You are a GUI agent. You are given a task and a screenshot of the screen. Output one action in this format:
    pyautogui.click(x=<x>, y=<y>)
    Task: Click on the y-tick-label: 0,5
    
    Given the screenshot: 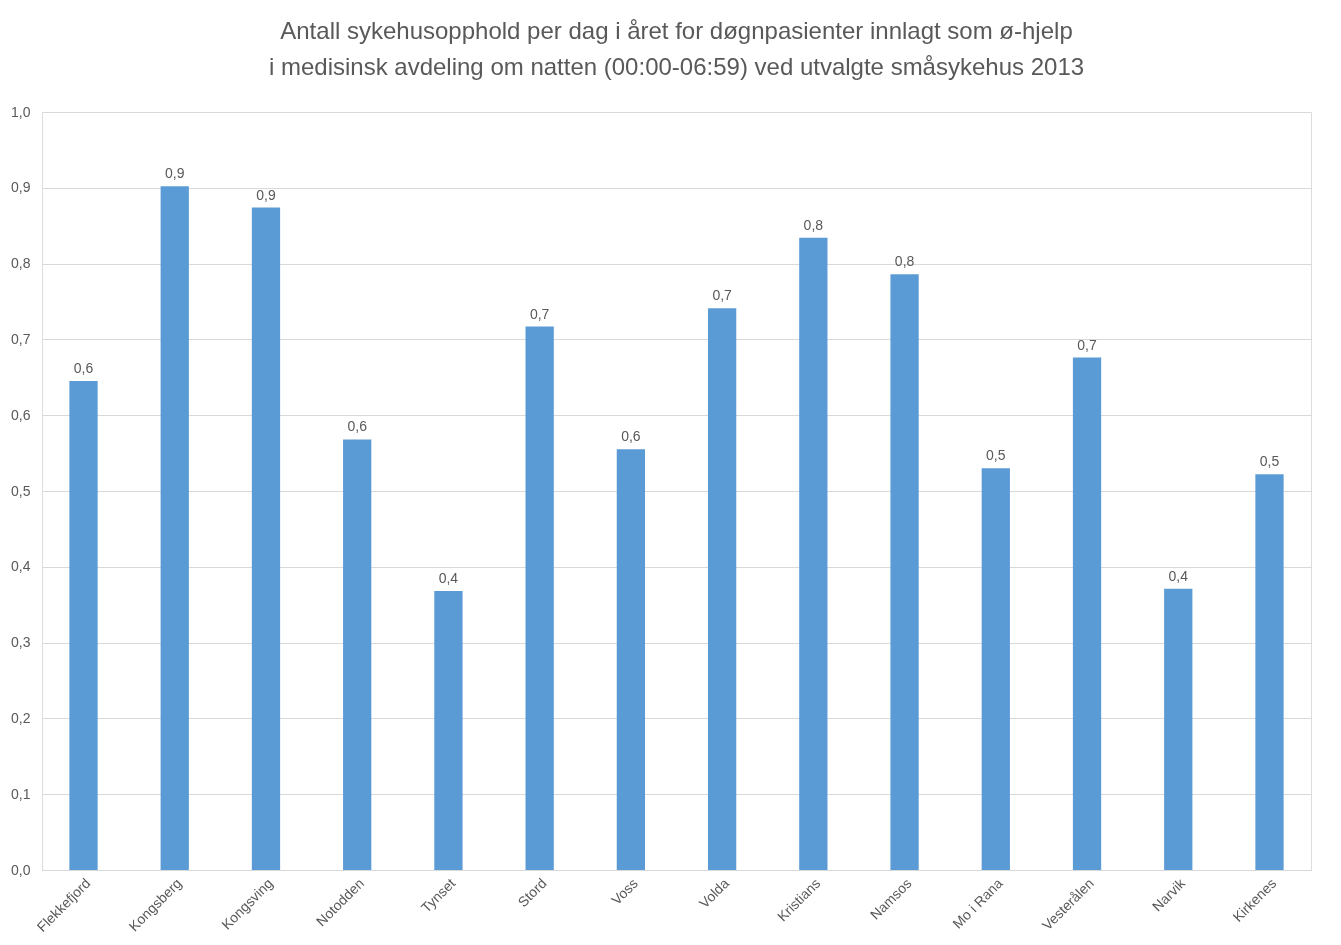 What is the action you would take?
    pyautogui.click(x=21, y=490)
    